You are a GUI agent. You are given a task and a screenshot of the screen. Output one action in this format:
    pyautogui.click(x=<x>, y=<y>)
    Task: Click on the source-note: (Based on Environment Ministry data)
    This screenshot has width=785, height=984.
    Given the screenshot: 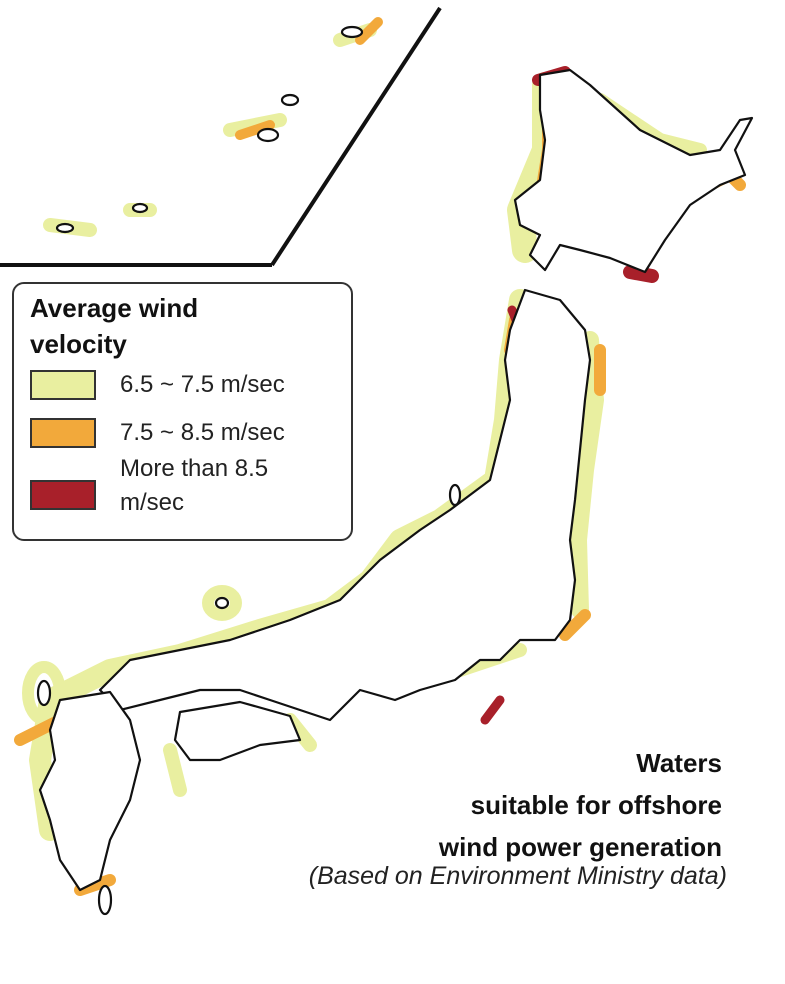 What is the action you would take?
    pyautogui.click(x=517, y=876)
    